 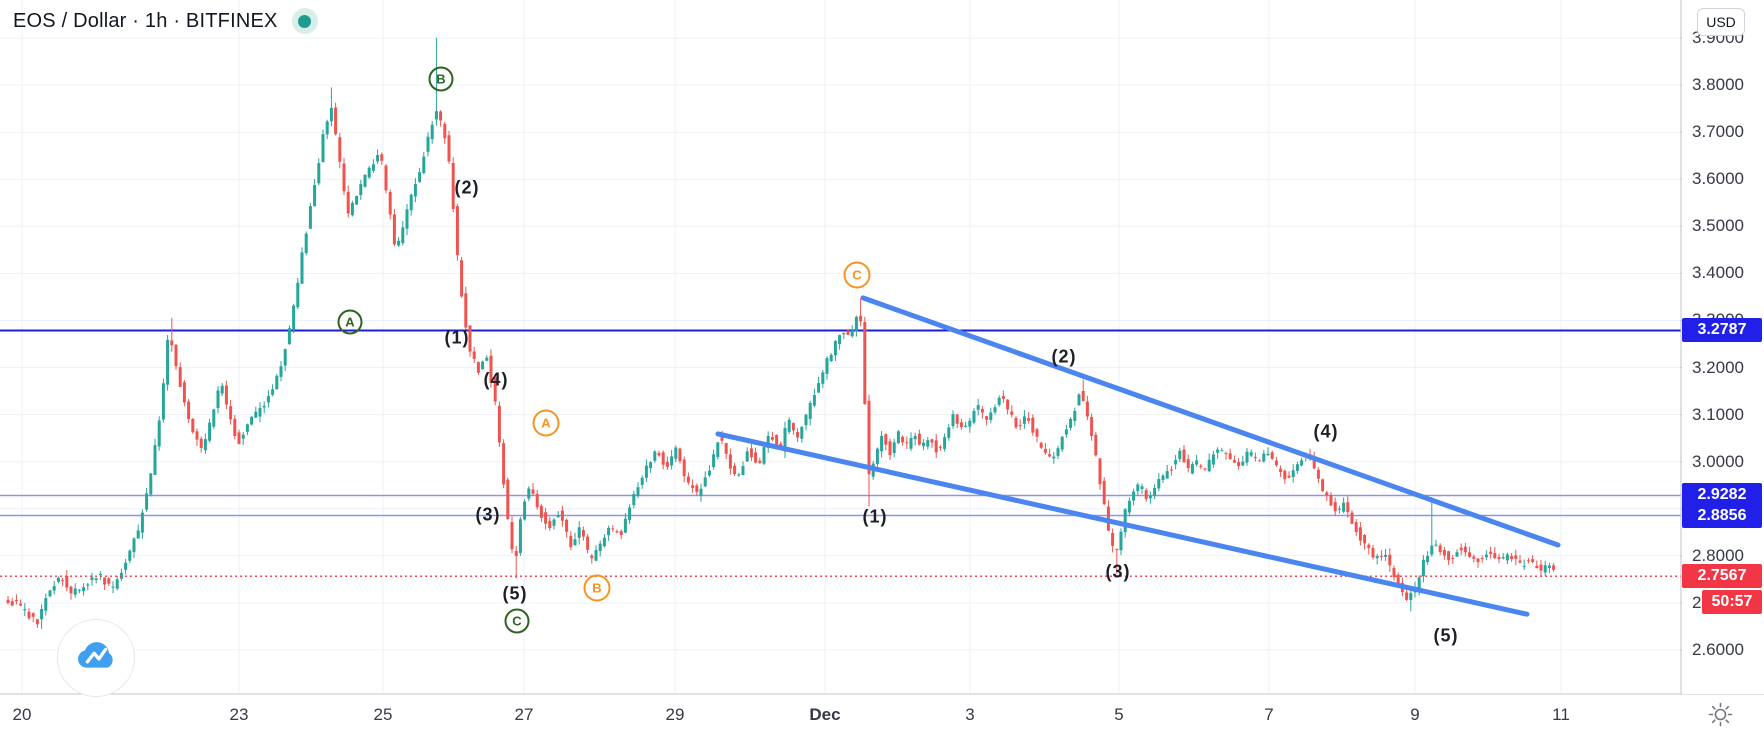 I want to click on price-tick-label: 3.4000, so click(x=1718, y=273).